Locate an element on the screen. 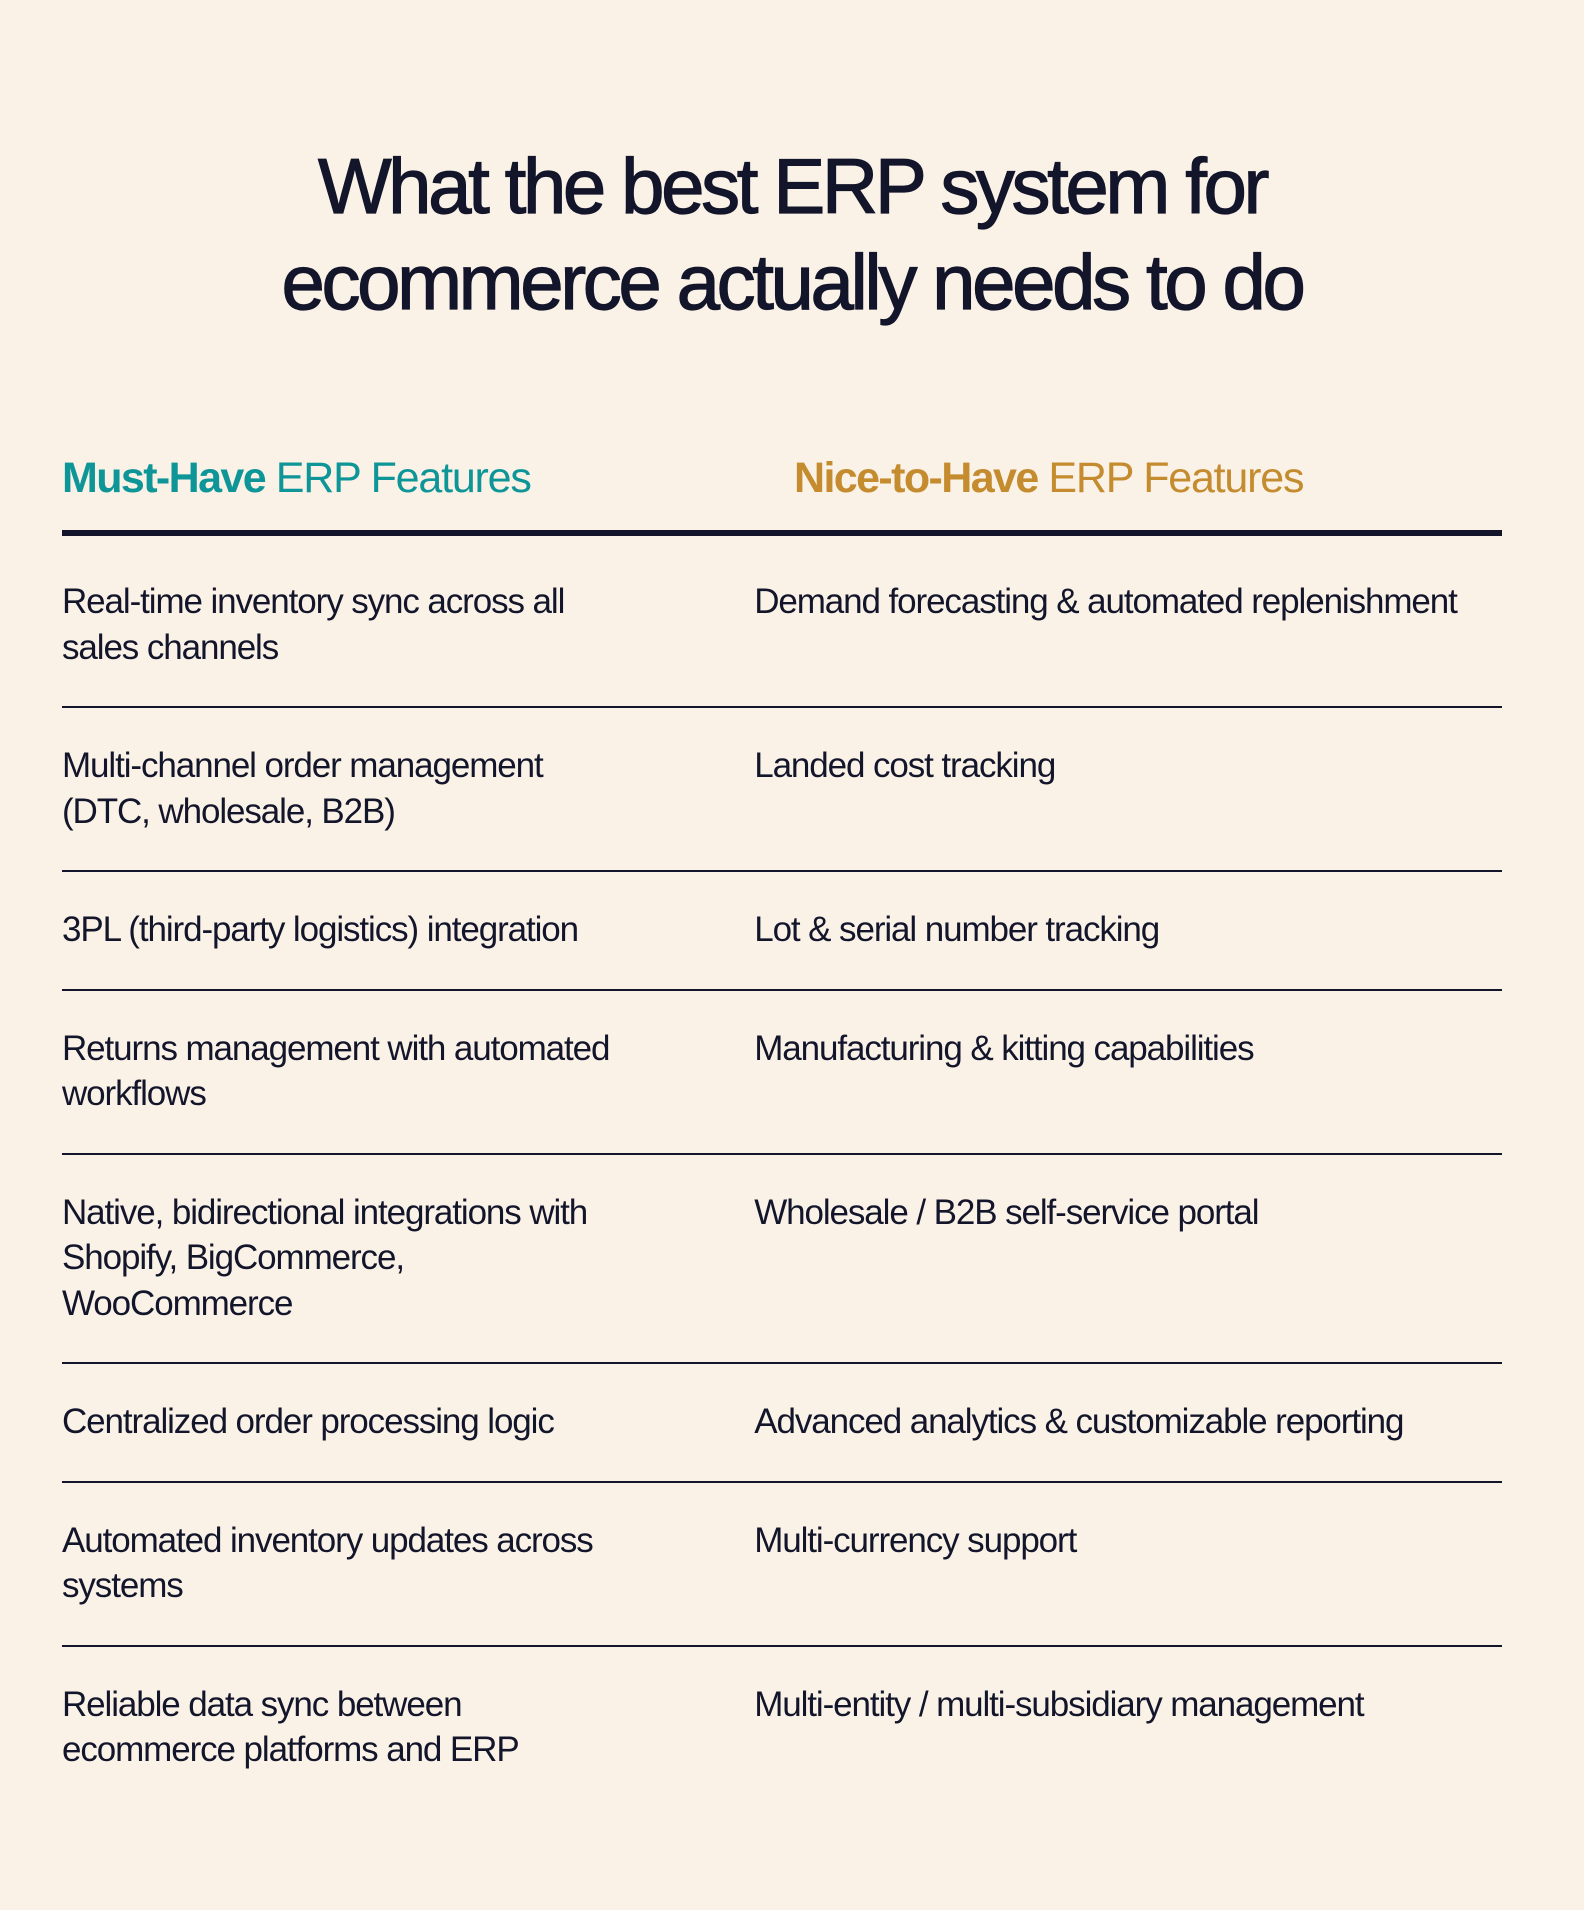  must-have-feature: Centralized order processing logic is located at coordinates (308, 1421).